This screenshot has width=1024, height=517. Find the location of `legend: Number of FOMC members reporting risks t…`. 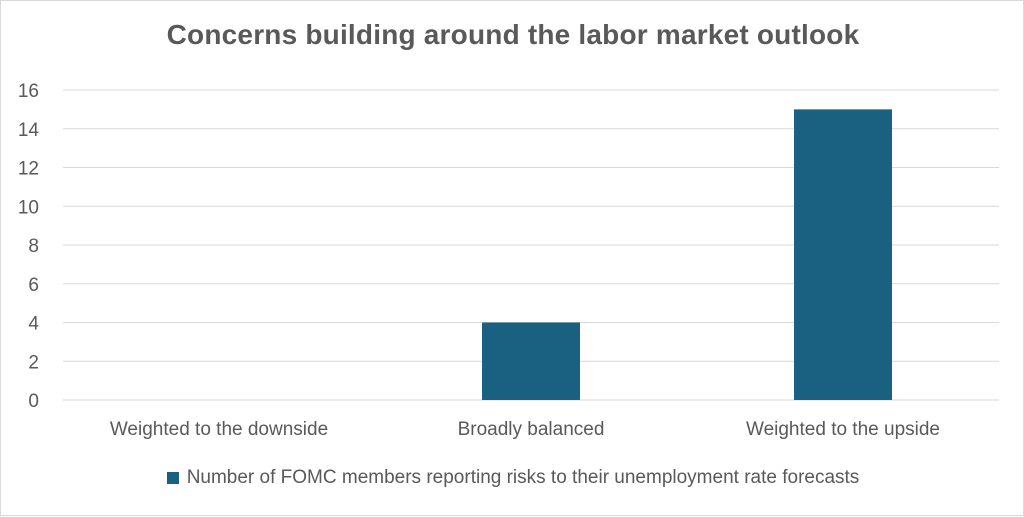

legend: Number of FOMC members reporting risks t… is located at coordinates (512, 478).